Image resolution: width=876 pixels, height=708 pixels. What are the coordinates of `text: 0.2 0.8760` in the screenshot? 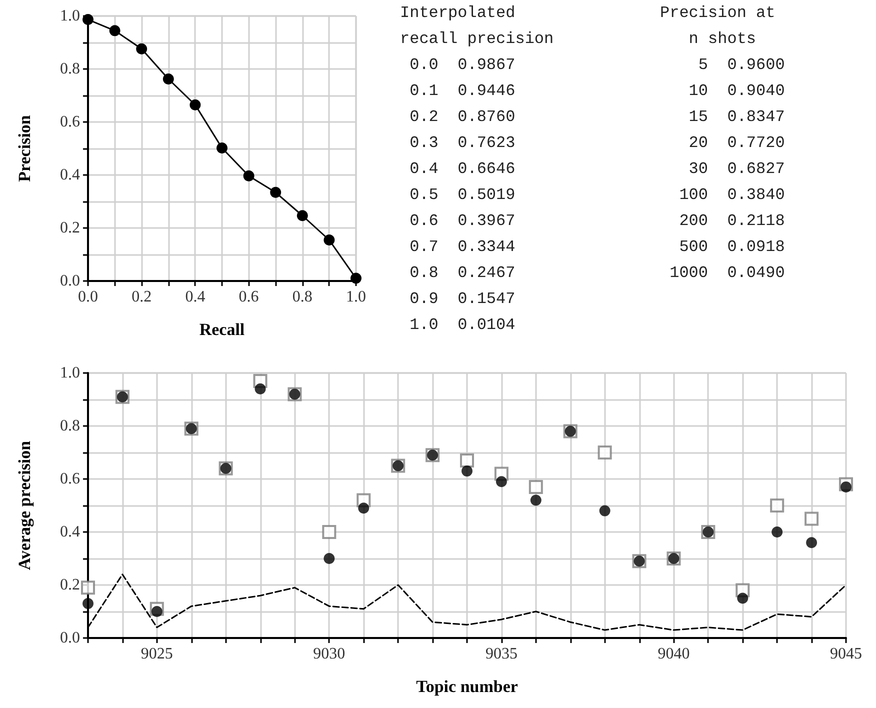 It's located at (462, 117).